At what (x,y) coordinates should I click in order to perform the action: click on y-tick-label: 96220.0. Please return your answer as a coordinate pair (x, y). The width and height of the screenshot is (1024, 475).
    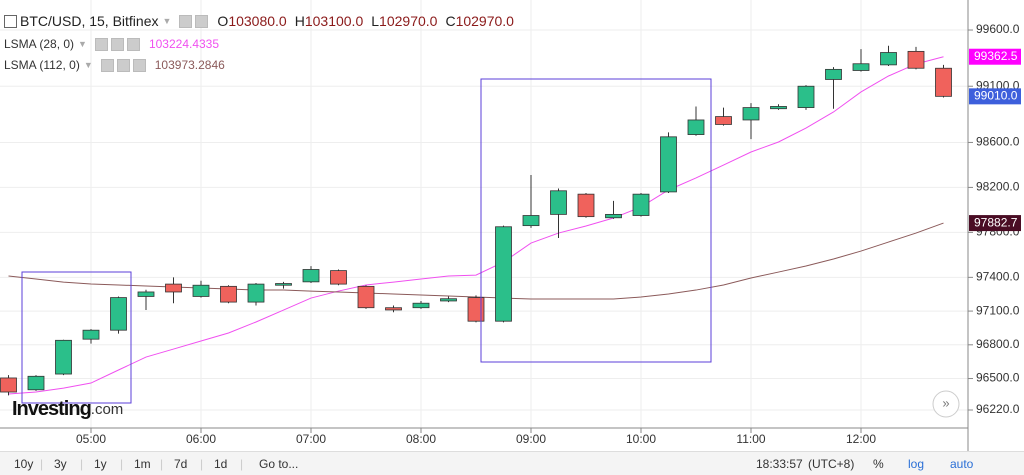
    Looking at the image, I should click on (998, 409).